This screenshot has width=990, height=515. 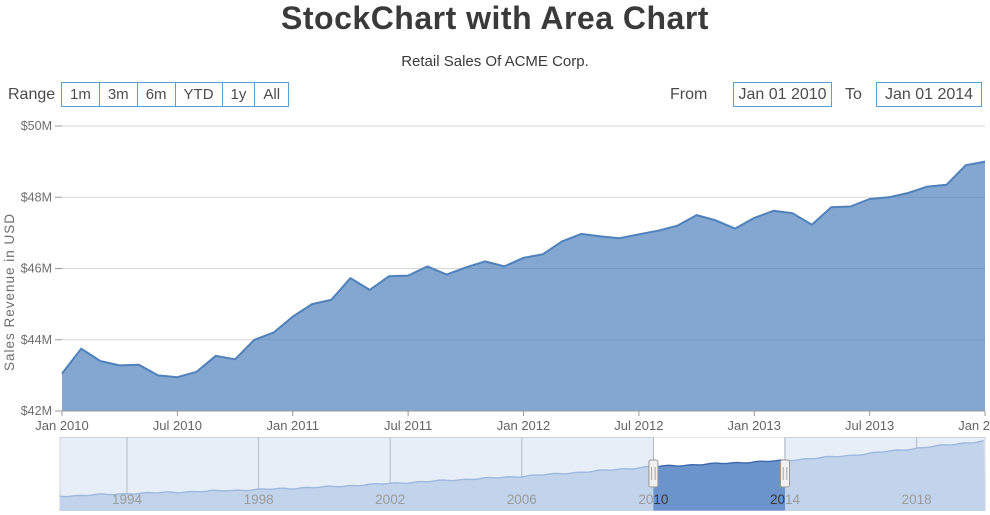 I want to click on y-tick-label: $42M, so click(x=36, y=411).